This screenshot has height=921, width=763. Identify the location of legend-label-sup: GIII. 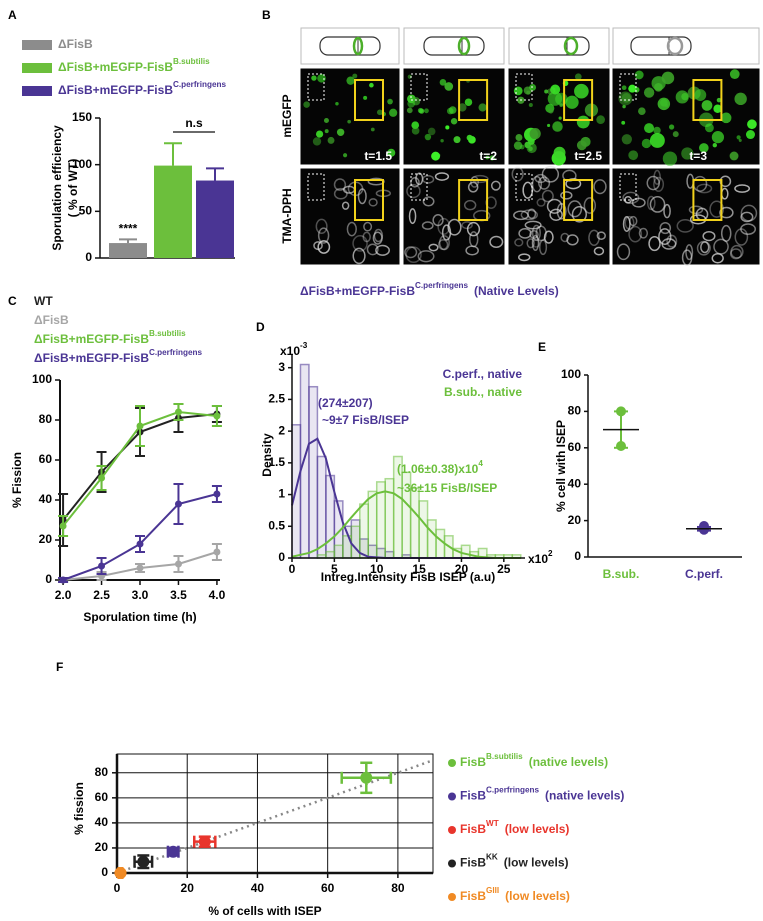
(492, 890).